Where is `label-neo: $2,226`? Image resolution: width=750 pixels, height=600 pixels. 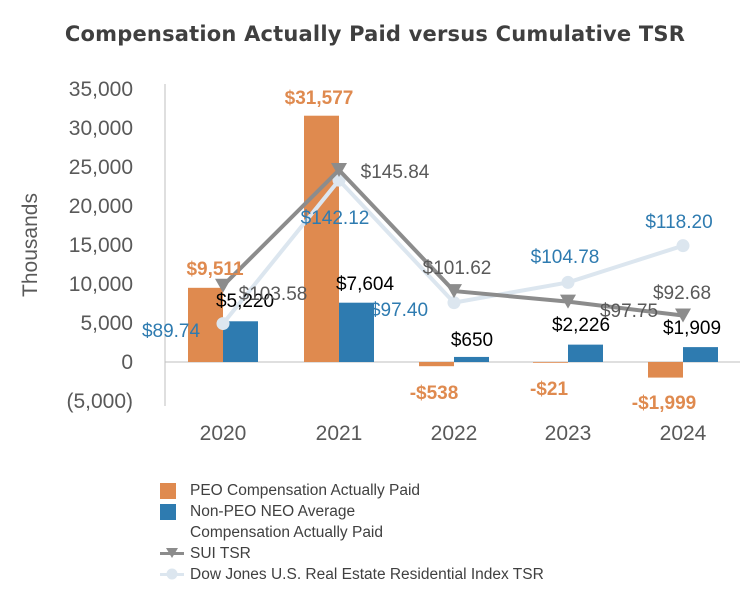 label-neo: $2,226 is located at coordinates (581, 325).